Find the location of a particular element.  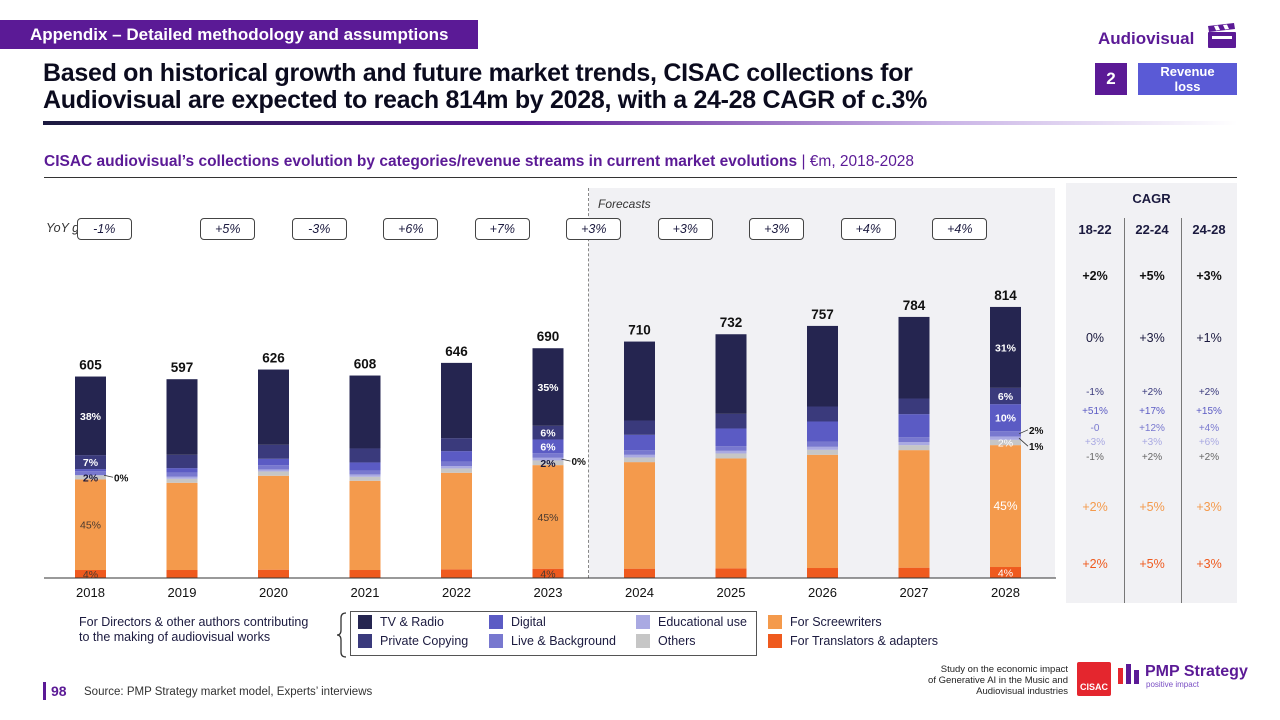

cagr-value-live-background: +12% is located at coordinates (1152, 428).